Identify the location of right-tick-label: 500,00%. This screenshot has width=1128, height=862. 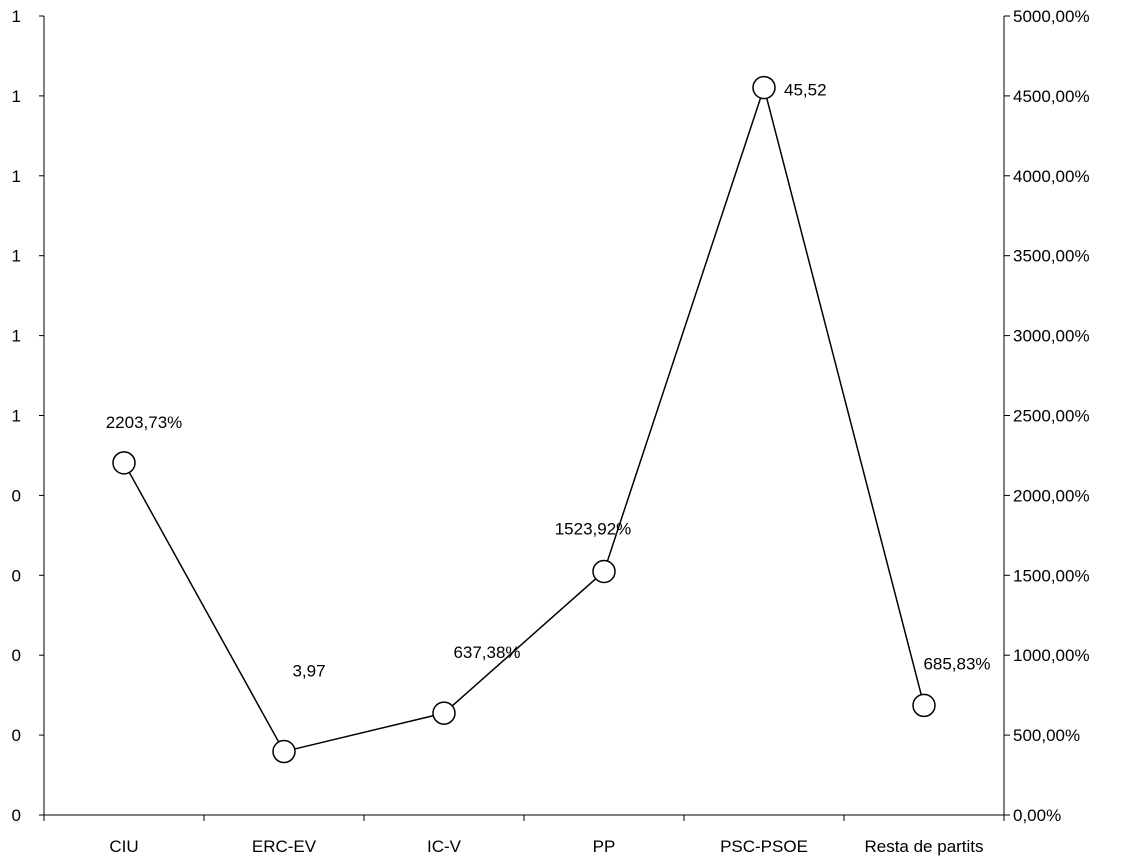
(1046, 735).